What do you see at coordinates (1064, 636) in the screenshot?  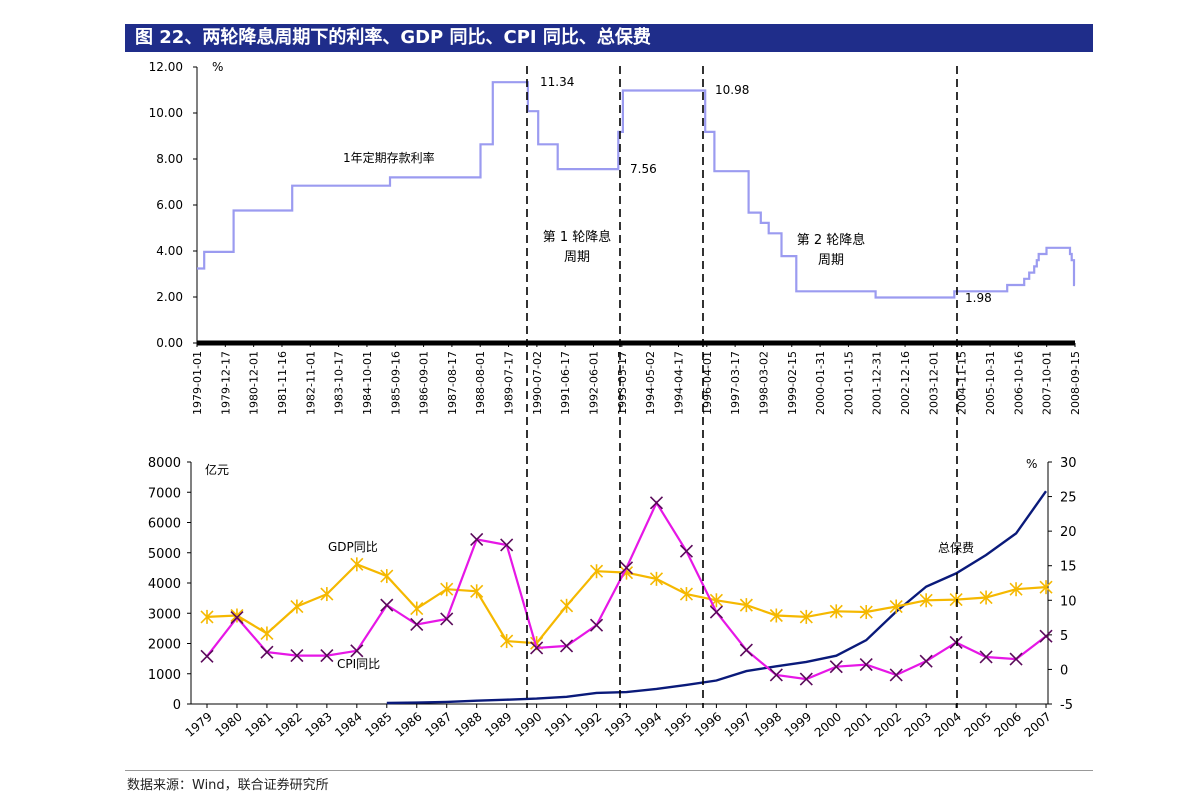 I see `bottom-right-tick-label: 5` at bounding box center [1064, 636].